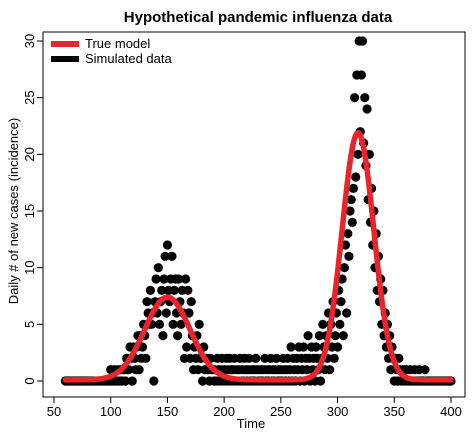 The image size is (474, 444). I want to click on x-axis-label: Time, so click(251, 423).